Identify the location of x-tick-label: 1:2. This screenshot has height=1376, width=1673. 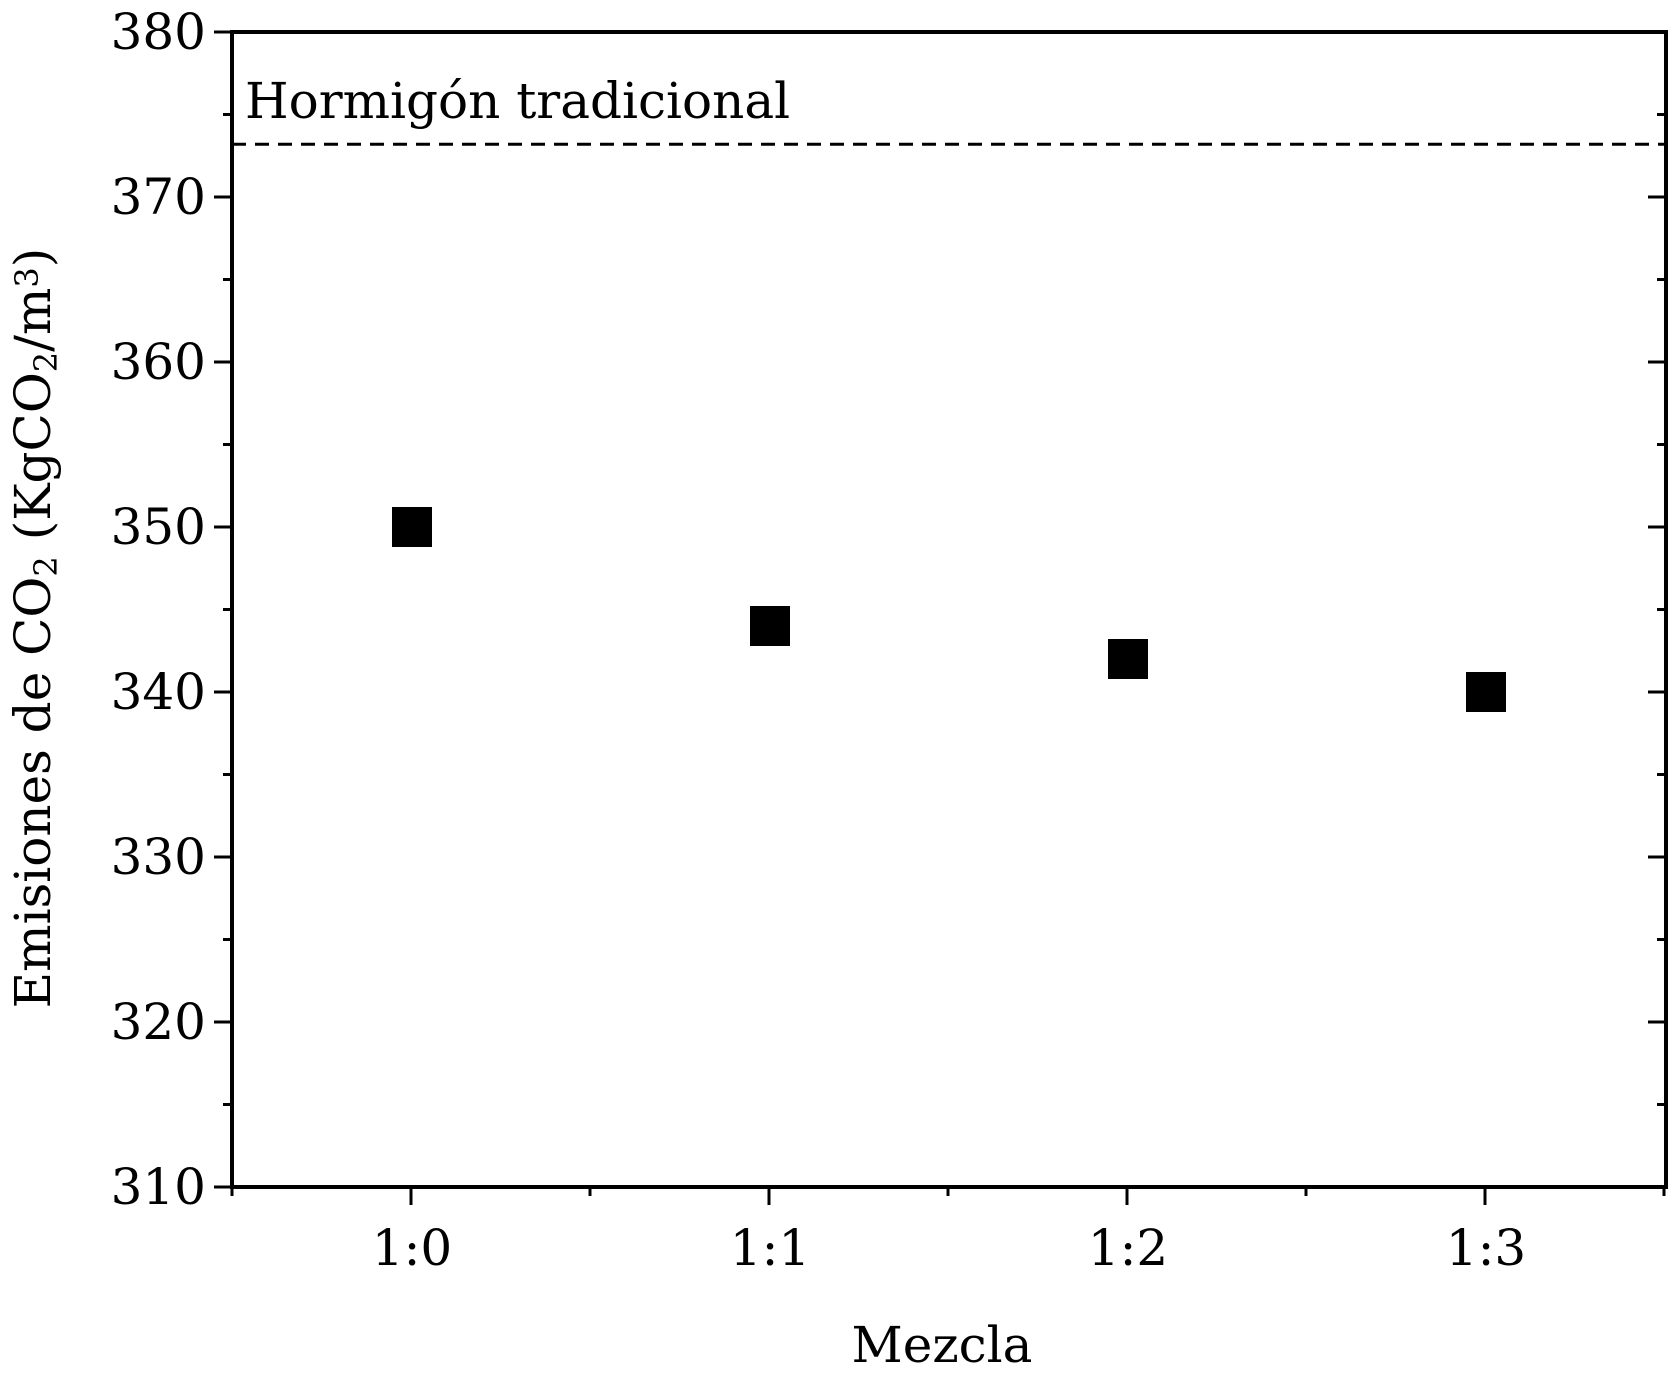
(1128, 1248).